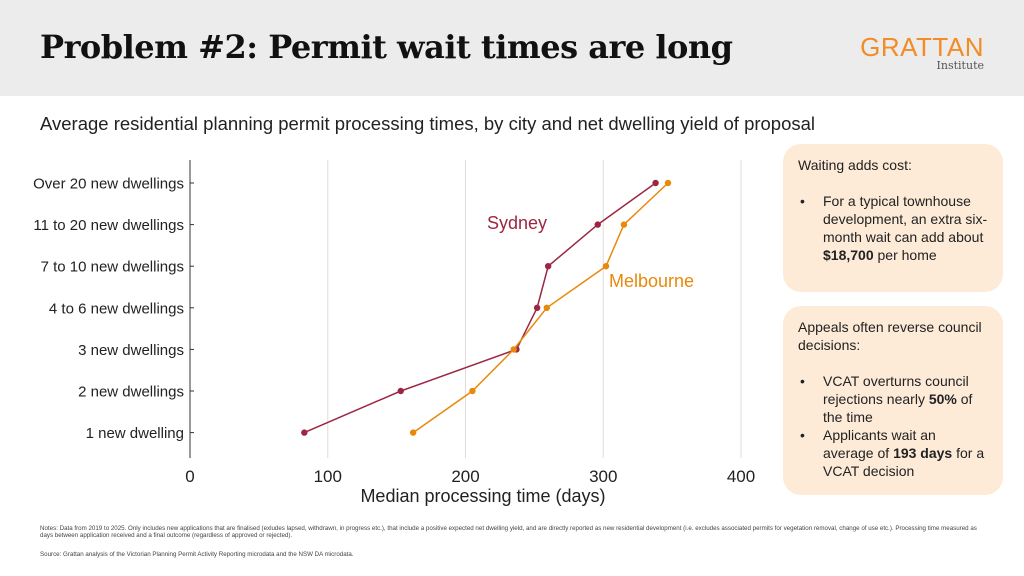 This screenshot has width=1024, height=576. What do you see at coordinates (651, 281) in the screenshot?
I see `series-label-melbourne: Melbourne` at bounding box center [651, 281].